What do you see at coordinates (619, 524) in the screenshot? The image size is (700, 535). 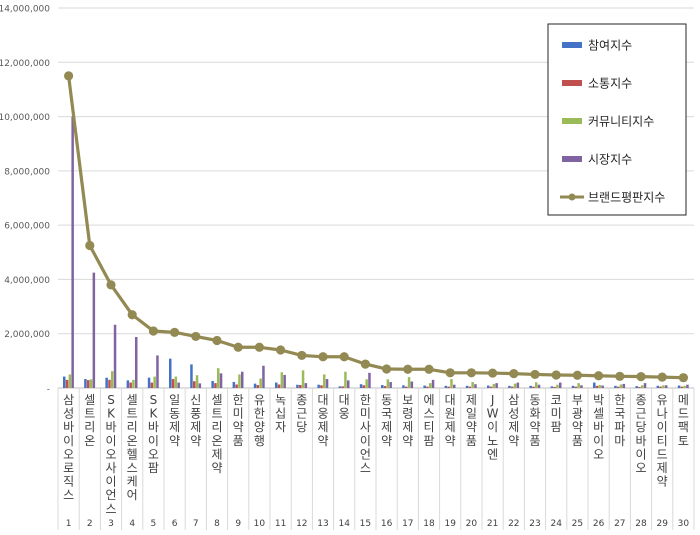 I see `rank-number: 27` at bounding box center [619, 524].